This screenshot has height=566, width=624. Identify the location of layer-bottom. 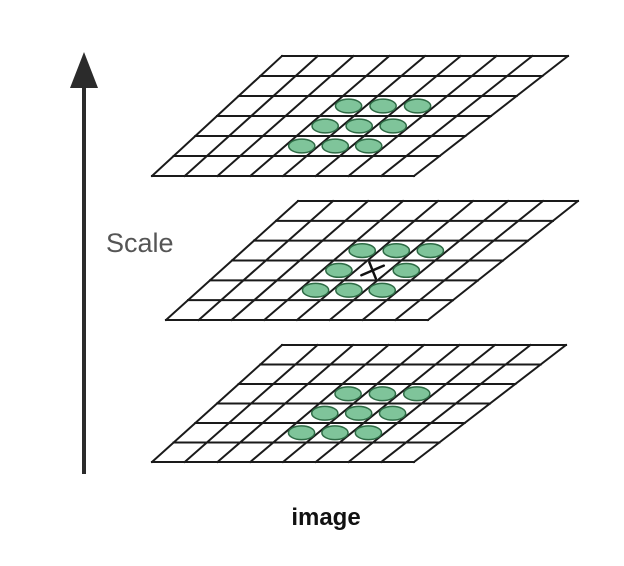
(359, 403).